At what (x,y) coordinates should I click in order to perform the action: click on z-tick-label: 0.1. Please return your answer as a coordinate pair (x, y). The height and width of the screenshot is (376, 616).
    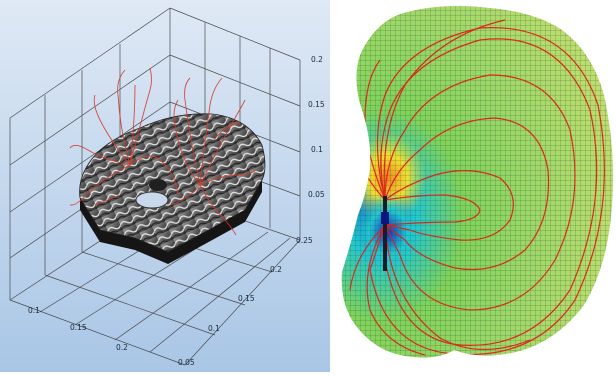
    Looking at the image, I should click on (317, 149).